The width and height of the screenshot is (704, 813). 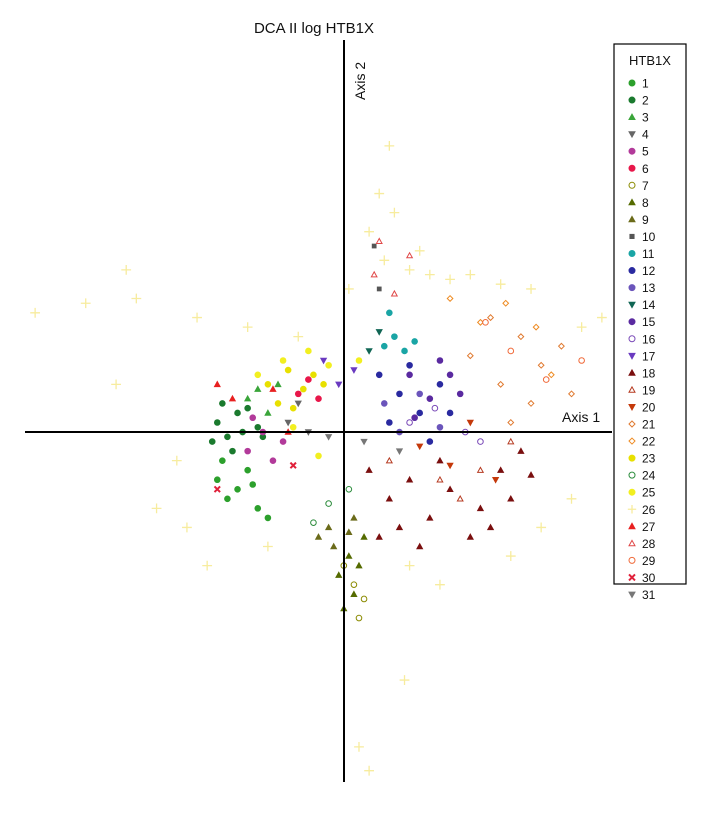 I want to click on legend-label-9: 9, so click(x=645, y=220).